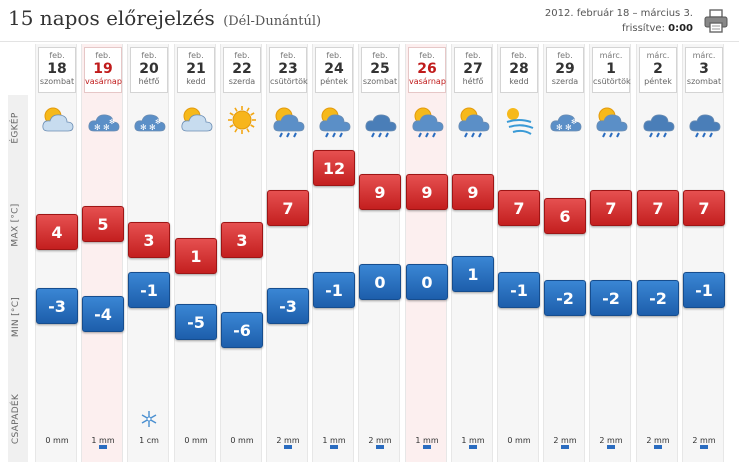  Describe the element at coordinates (716, 21) in the screenshot. I see `printer-icon` at that location.